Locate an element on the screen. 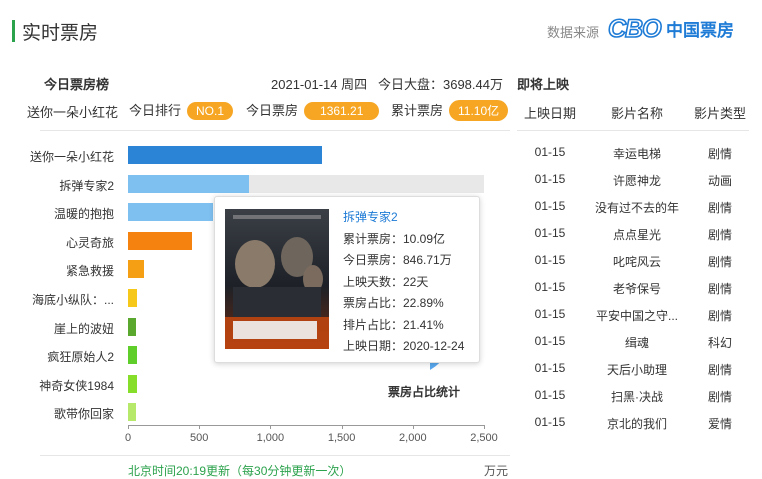 This screenshot has height=479, width=762. category-label: 温暖的抱抱 is located at coordinates (83, 214).